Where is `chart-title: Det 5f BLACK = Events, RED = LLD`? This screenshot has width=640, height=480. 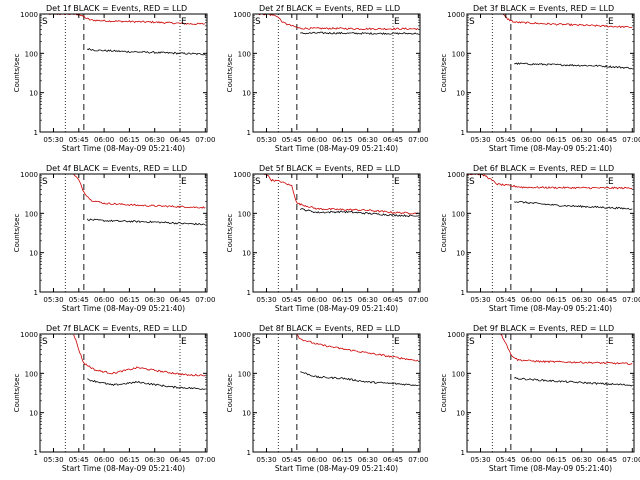 chart-title: Det 5f BLACK = Events, RED = LLD is located at coordinates (329, 168).